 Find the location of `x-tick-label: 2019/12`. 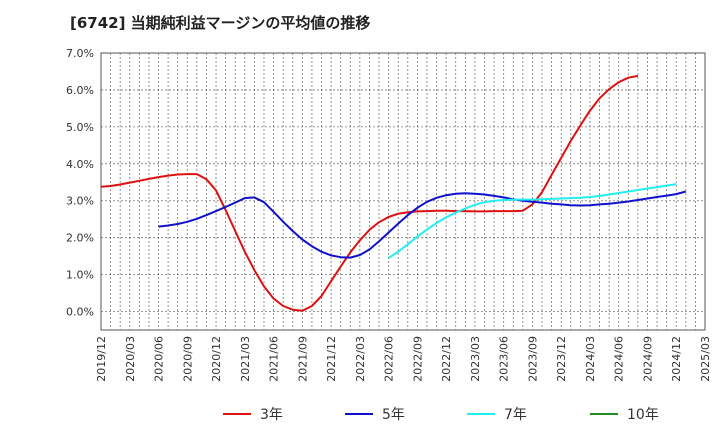

x-tick-label: 2019/12 is located at coordinates (101, 359).